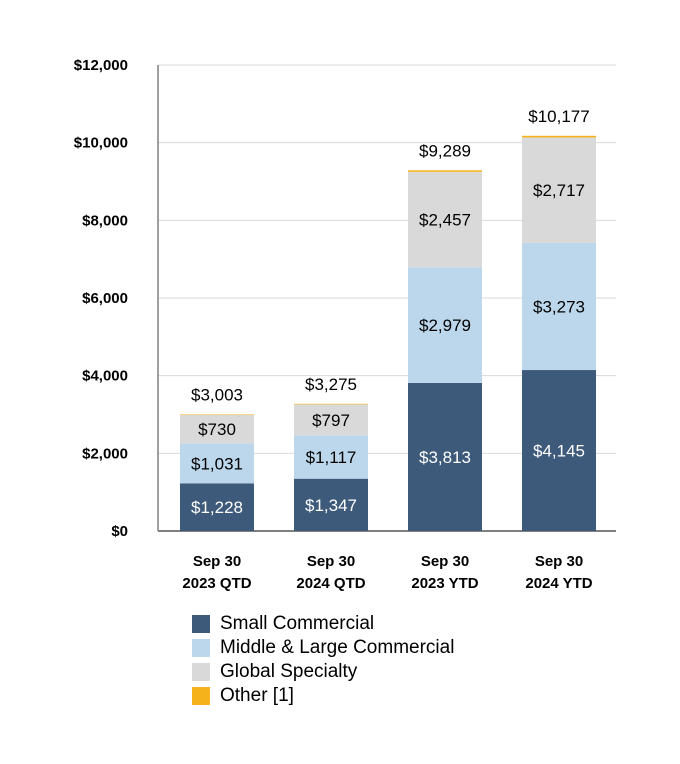  Describe the element at coordinates (445, 150) in the screenshot. I see `total-label: $9,289` at that location.